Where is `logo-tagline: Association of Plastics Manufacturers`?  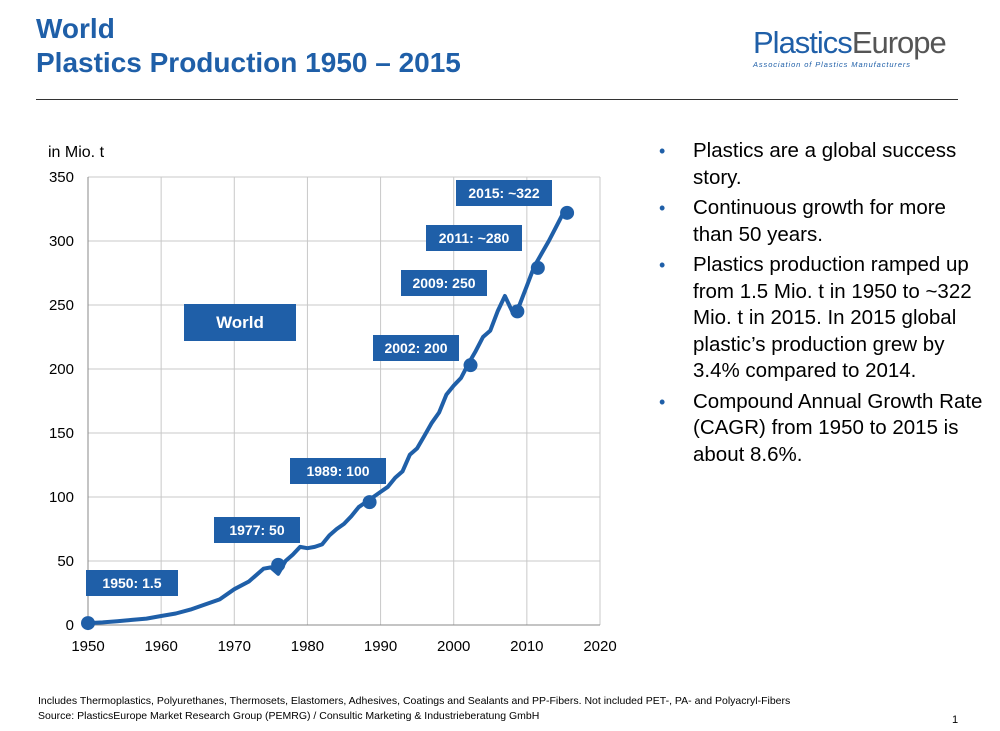
logo-tagline: Association of Plastics Manufacturers is located at coordinates (832, 64).